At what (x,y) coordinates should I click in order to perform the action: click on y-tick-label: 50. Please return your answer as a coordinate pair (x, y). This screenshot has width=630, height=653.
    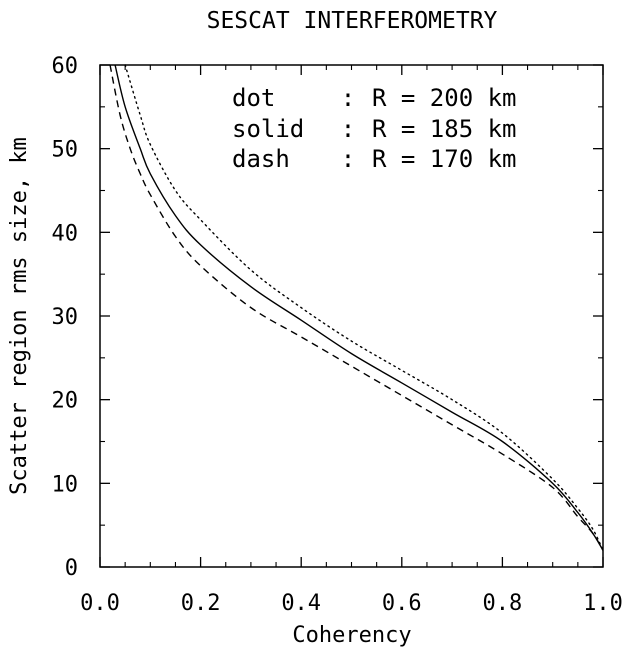
    Looking at the image, I should click on (65, 150).